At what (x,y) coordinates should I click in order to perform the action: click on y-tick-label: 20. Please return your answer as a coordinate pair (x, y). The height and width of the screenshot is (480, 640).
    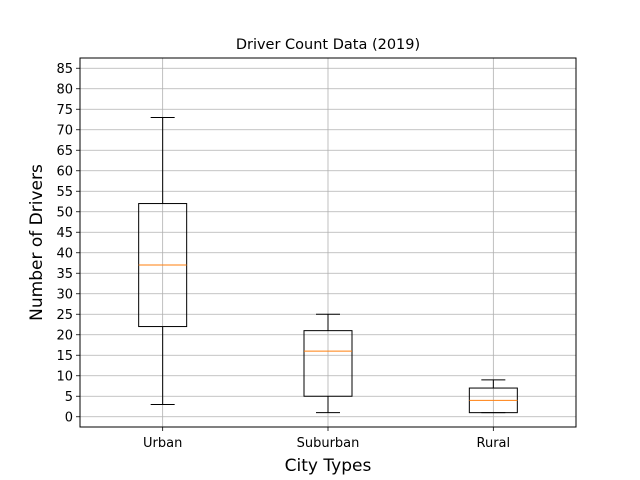
    Looking at the image, I should click on (64, 335).